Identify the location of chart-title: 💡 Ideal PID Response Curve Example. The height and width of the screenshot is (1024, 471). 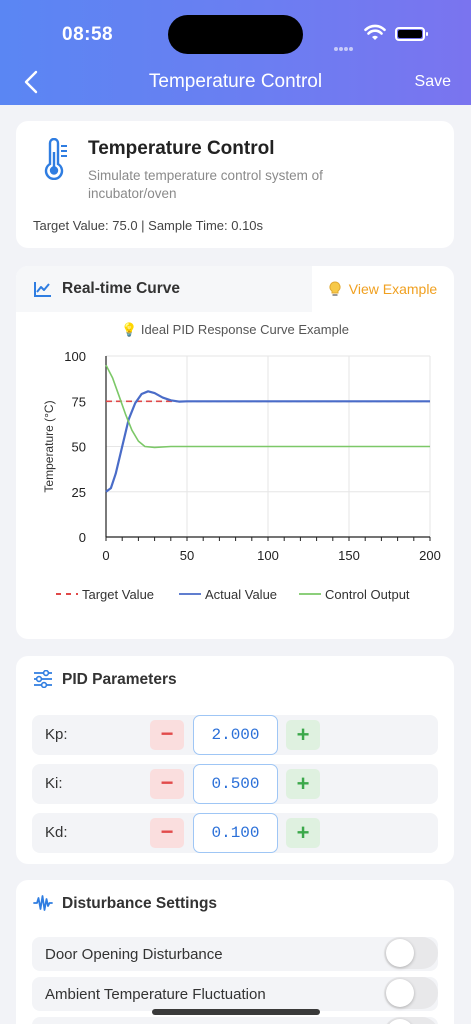
(235, 329).